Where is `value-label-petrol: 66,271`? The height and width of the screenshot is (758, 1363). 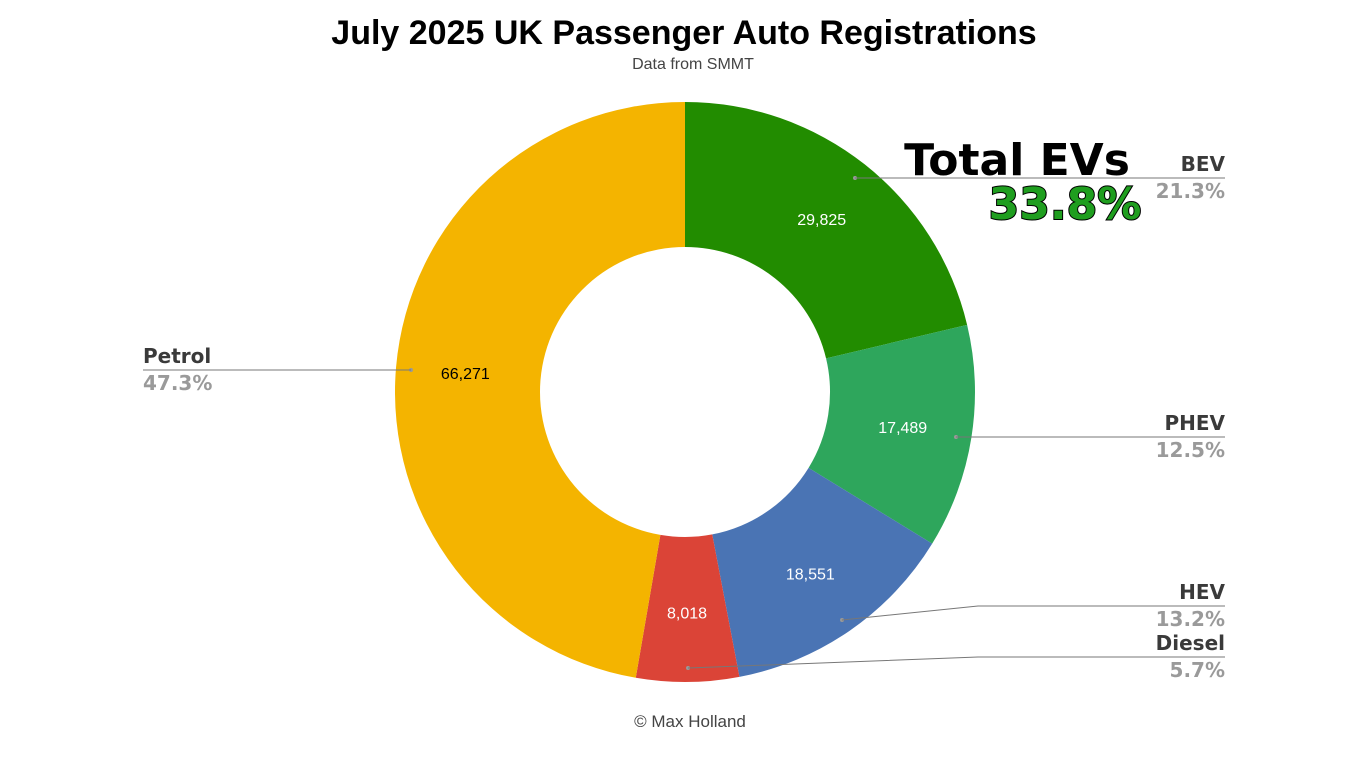 value-label-petrol: 66,271 is located at coordinates (465, 374).